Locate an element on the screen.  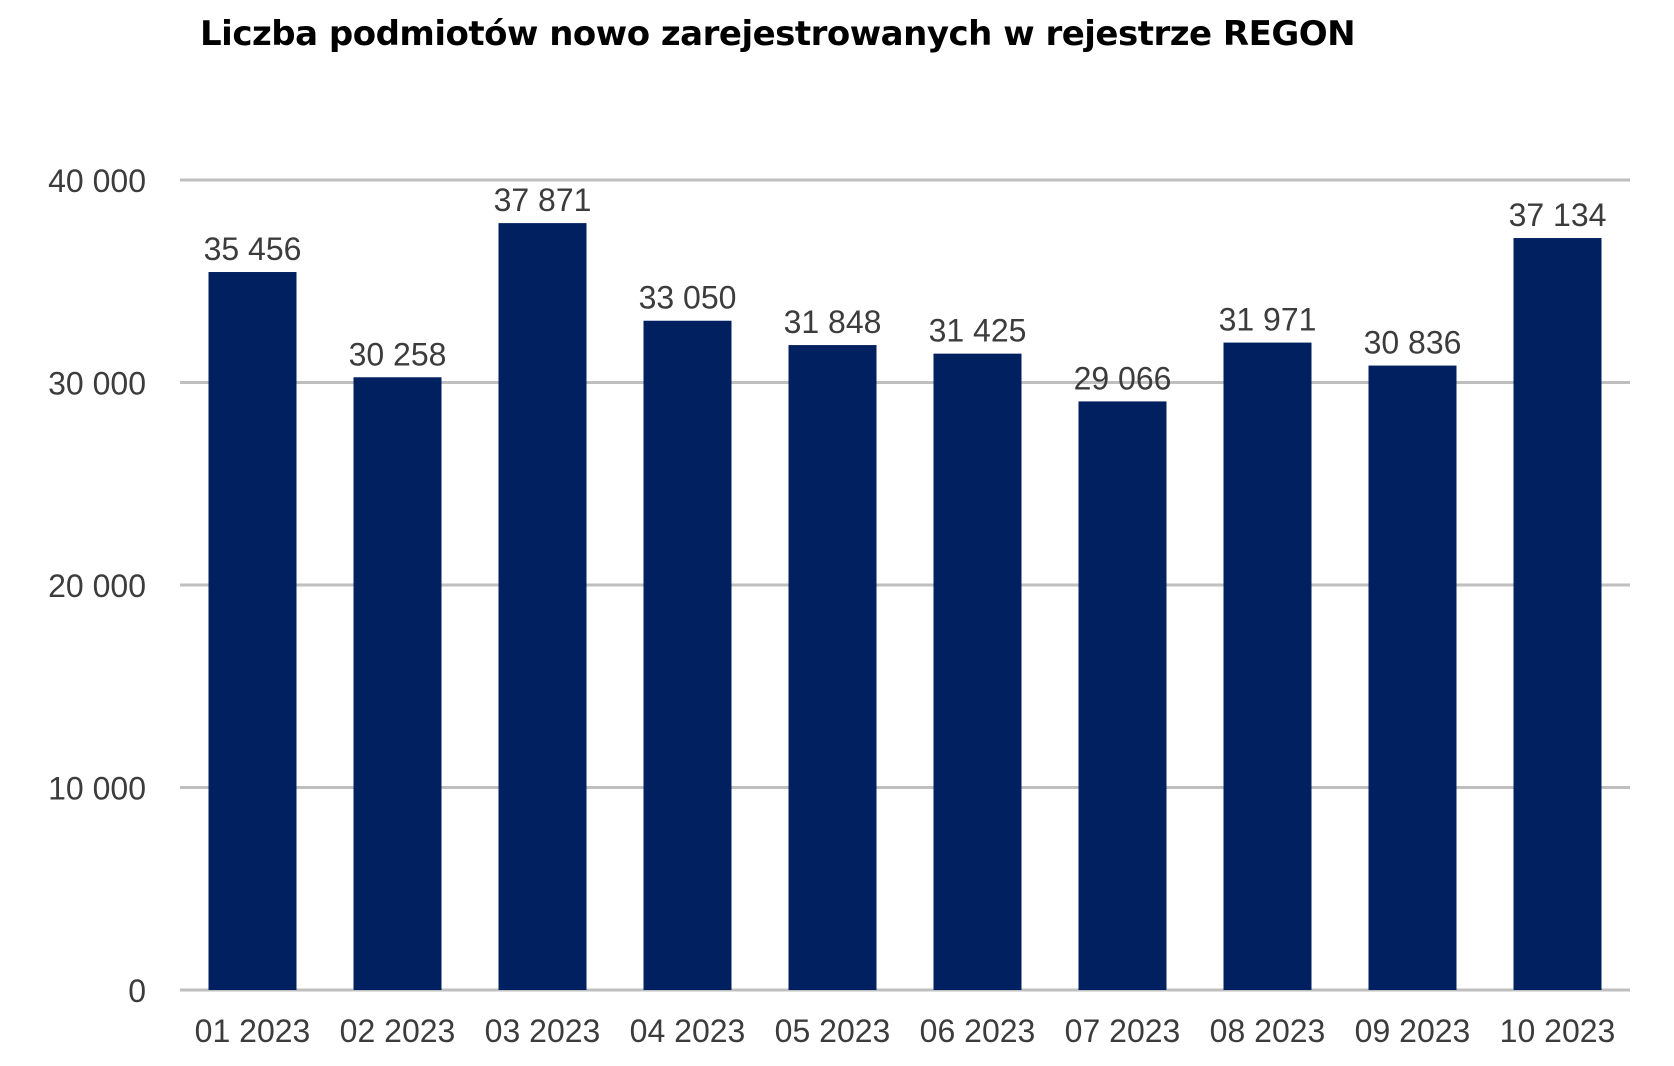
x-category-label: 04 2023 is located at coordinates (688, 1031).